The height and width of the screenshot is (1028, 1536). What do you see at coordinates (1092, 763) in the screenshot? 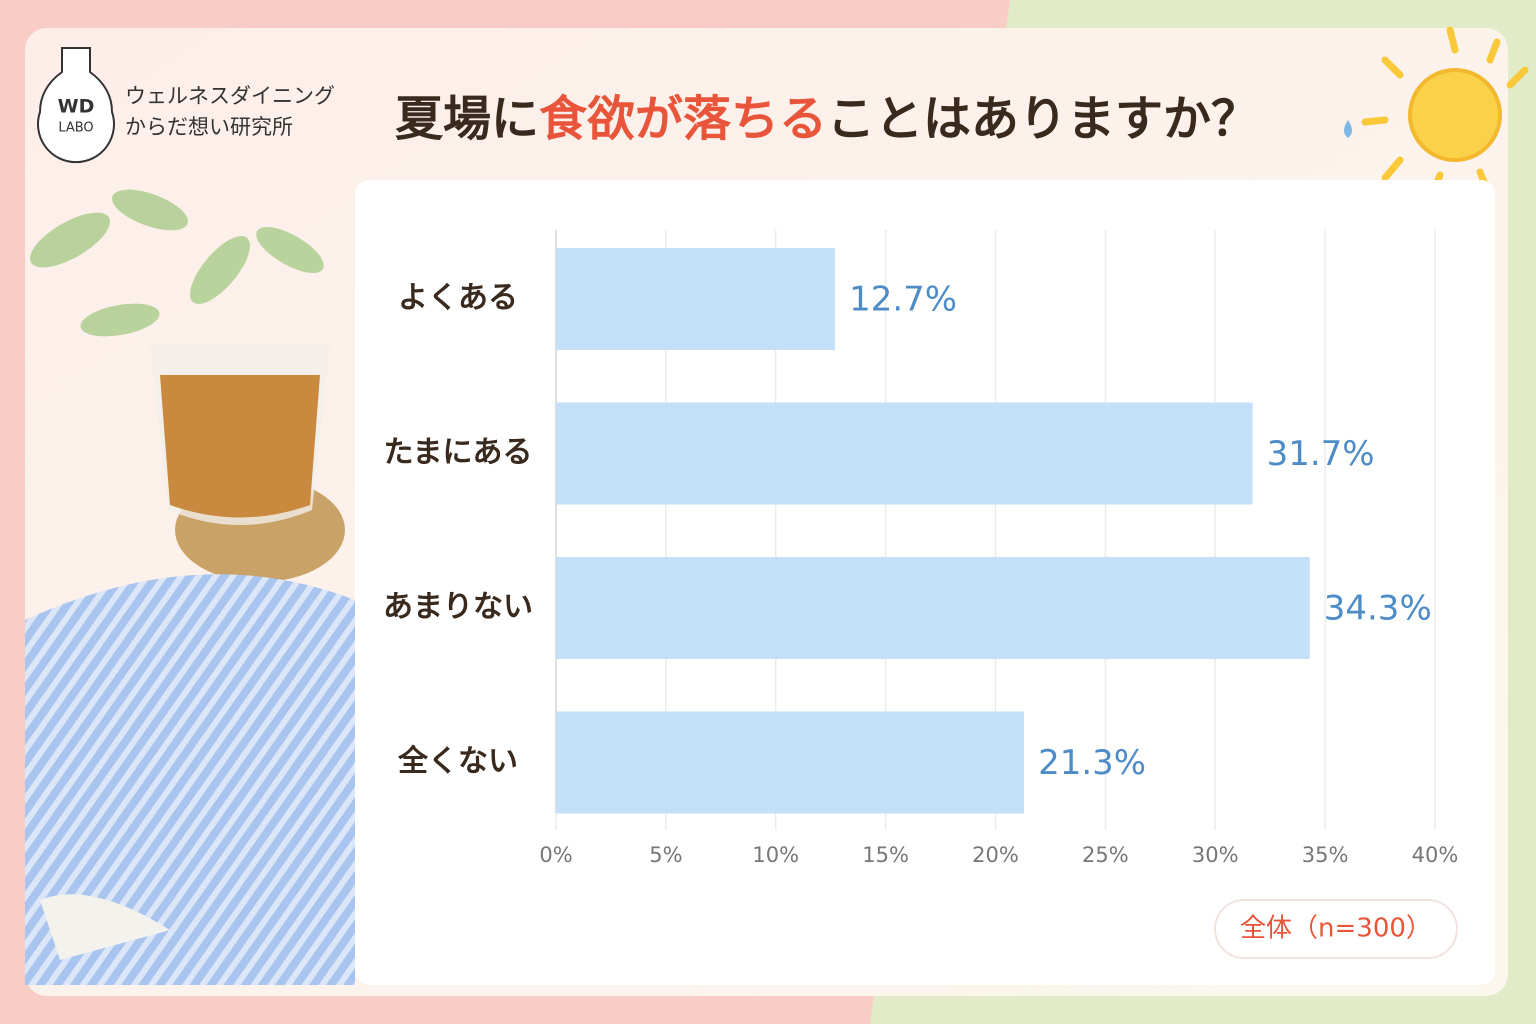
I see `value-label: 21.3%` at bounding box center [1092, 763].